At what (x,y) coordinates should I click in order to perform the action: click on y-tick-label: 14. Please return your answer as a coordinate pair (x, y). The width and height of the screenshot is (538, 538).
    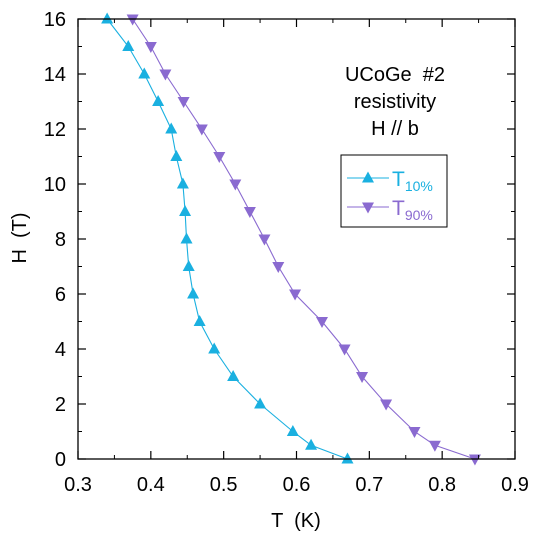
    Looking at the image, I should click on (55, 75).